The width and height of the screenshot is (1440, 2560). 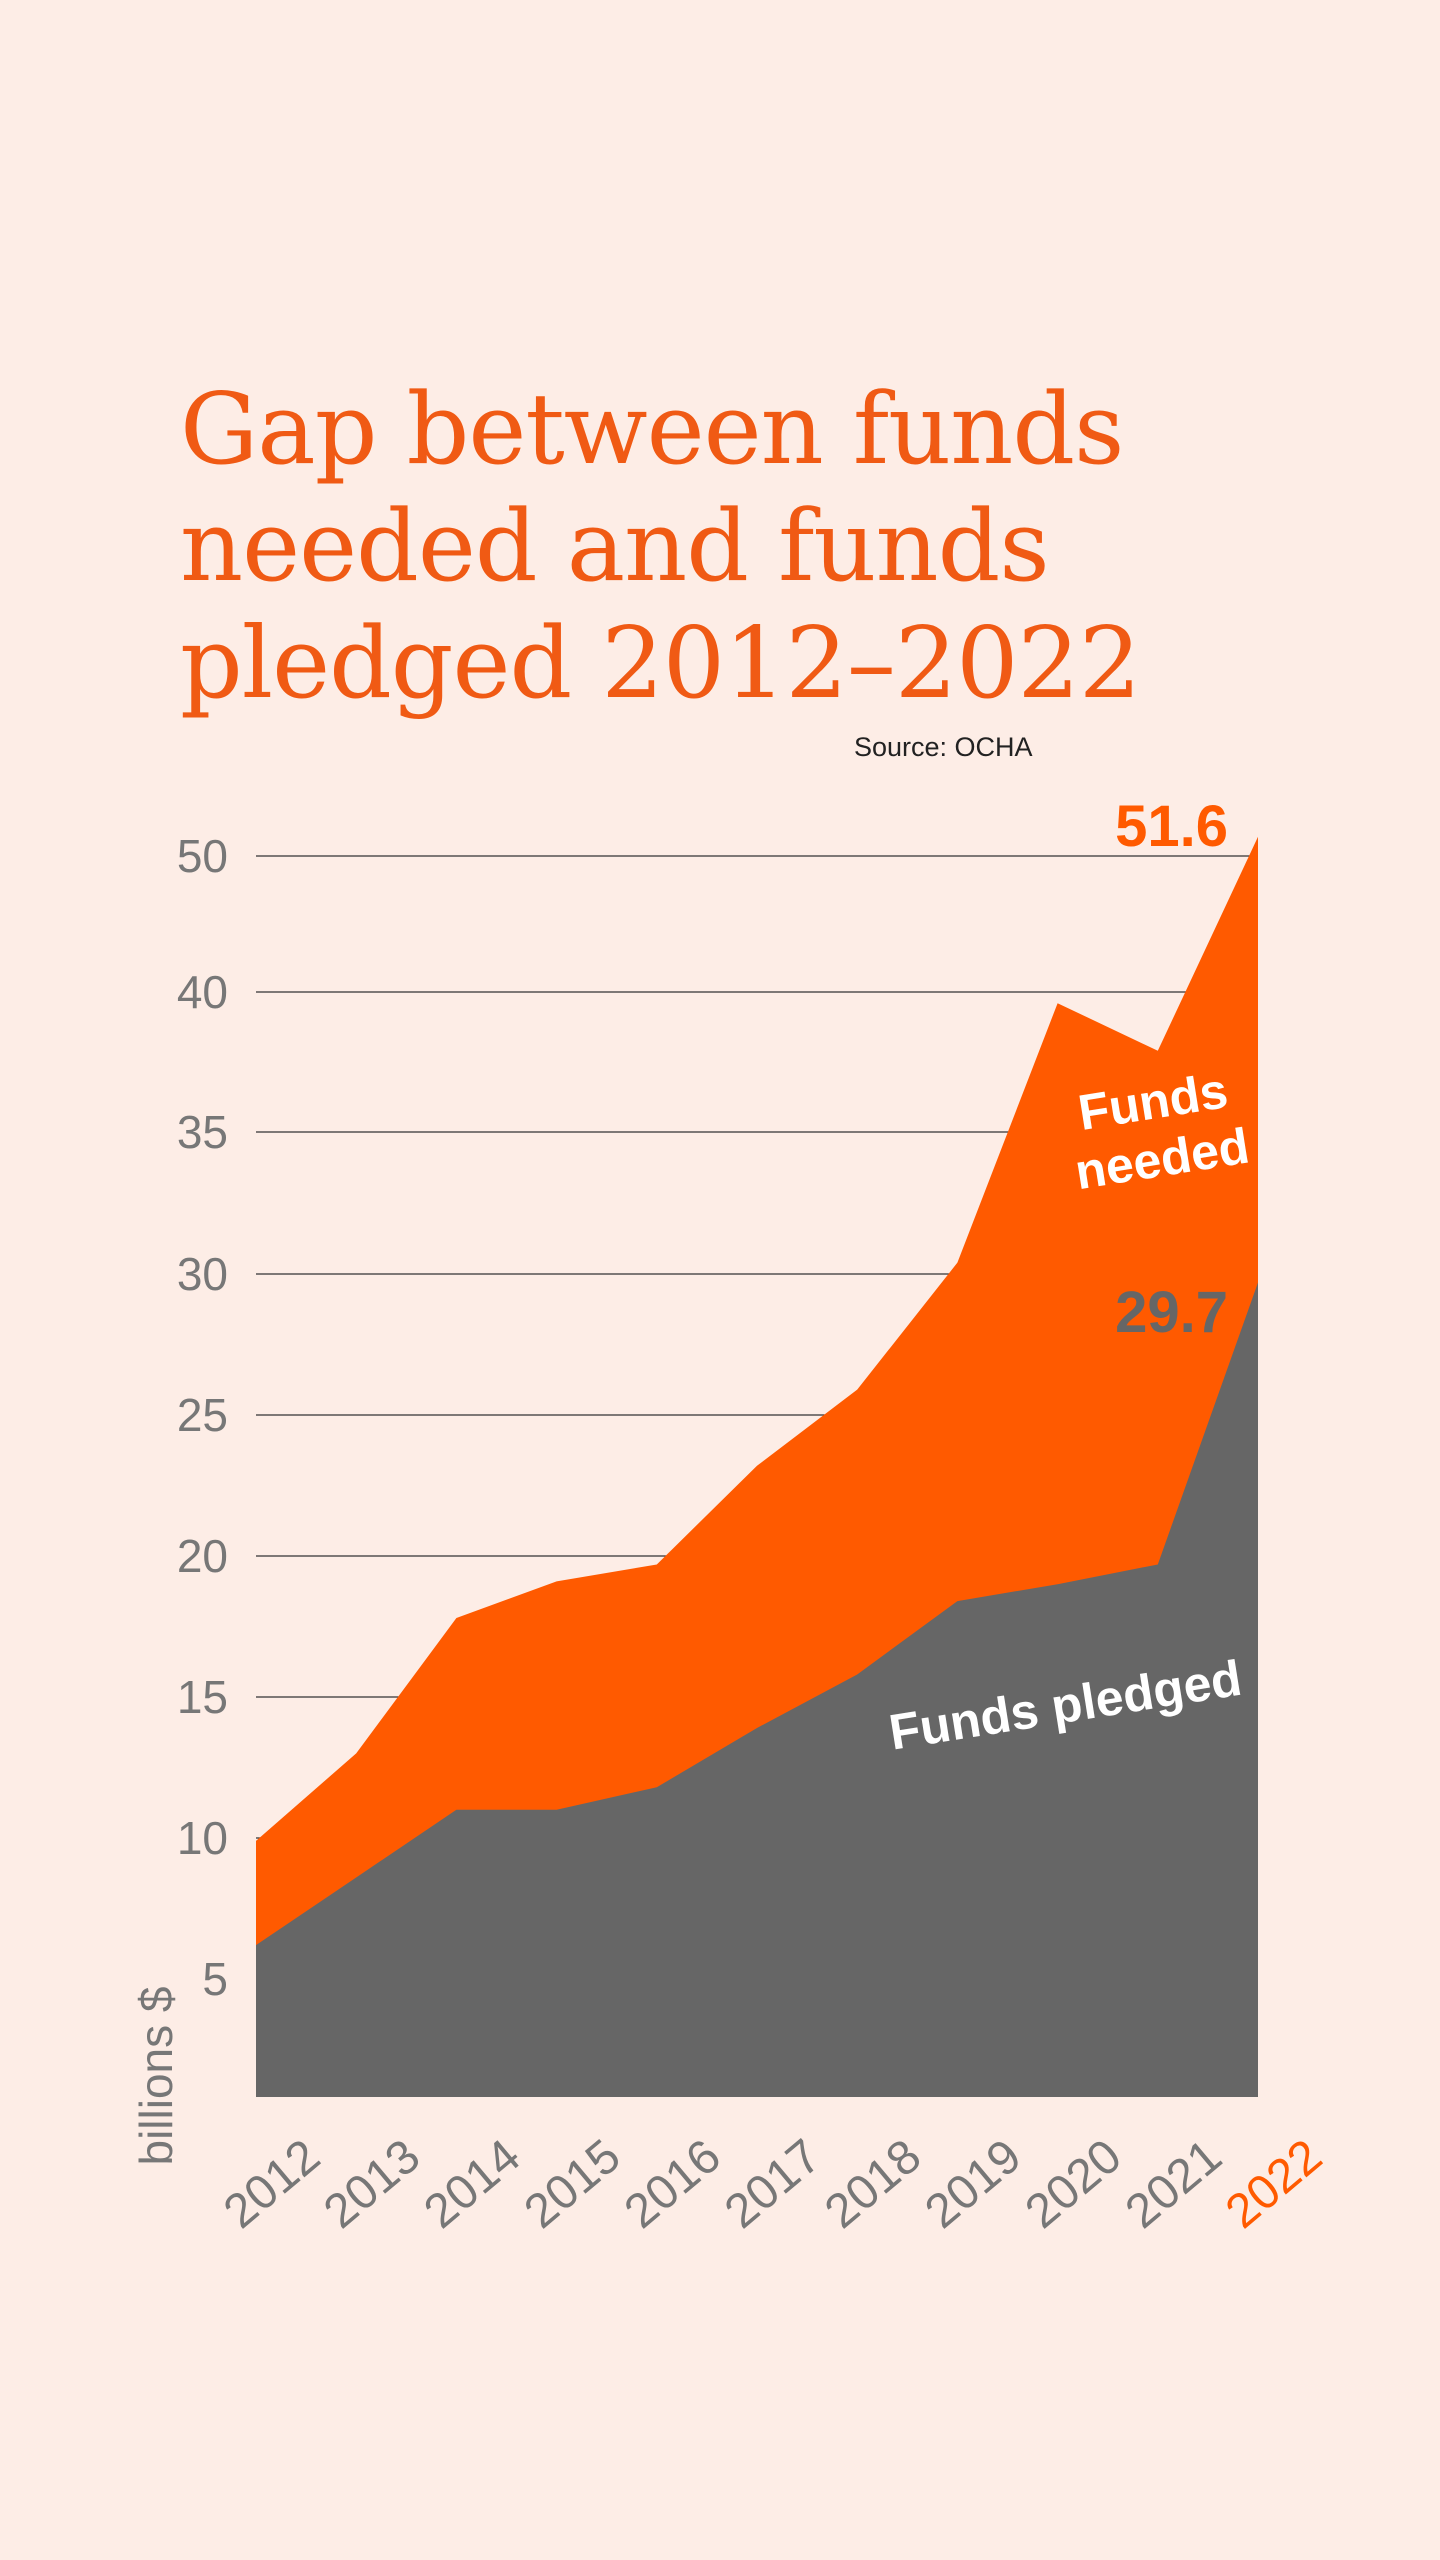 What do you see at coordinates (372, 2184) in the screenshot?
I see `x-tick-label: 2013` at bounding box center [372, 2184].